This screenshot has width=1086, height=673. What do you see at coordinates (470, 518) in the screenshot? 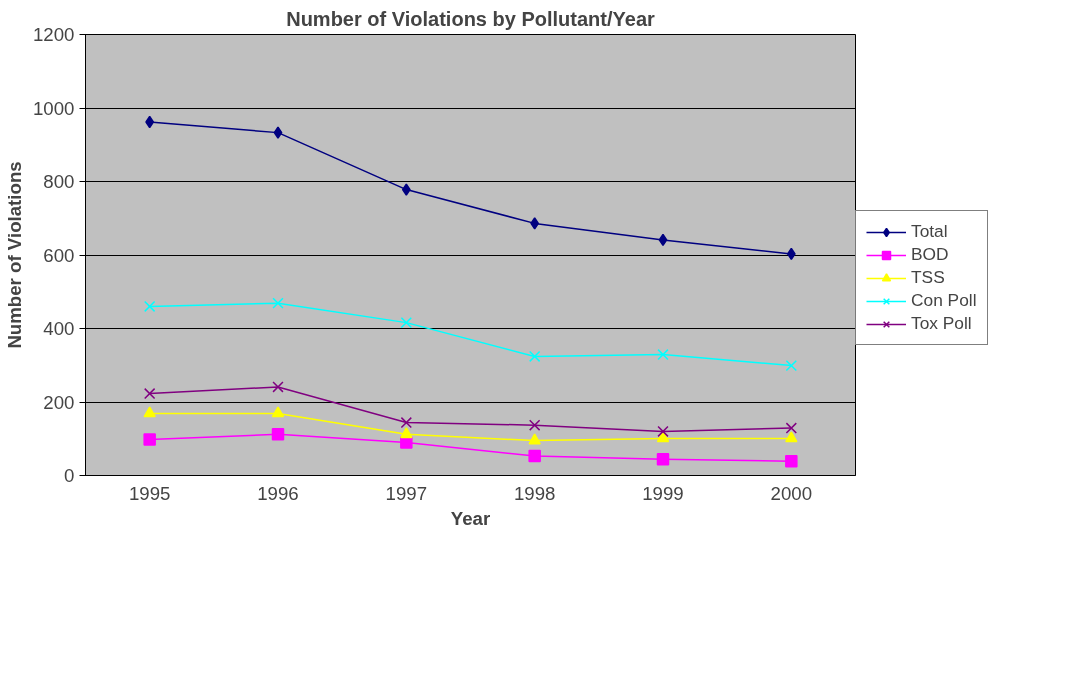
I see `x-axis-title: Year` at bounding box center [470, 518].